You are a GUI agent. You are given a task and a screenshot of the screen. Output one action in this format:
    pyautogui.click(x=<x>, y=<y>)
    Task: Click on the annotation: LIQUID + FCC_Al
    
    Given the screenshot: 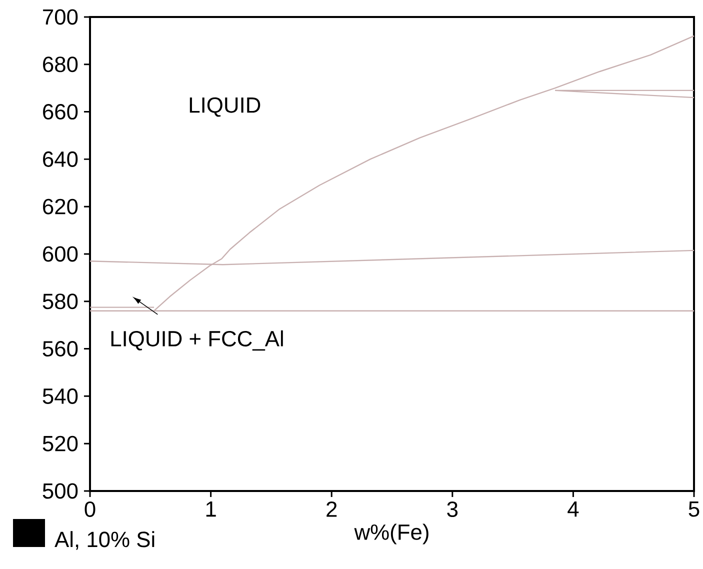 What is the action you would take?
    pyautogui.click(x=197, y=340)
    